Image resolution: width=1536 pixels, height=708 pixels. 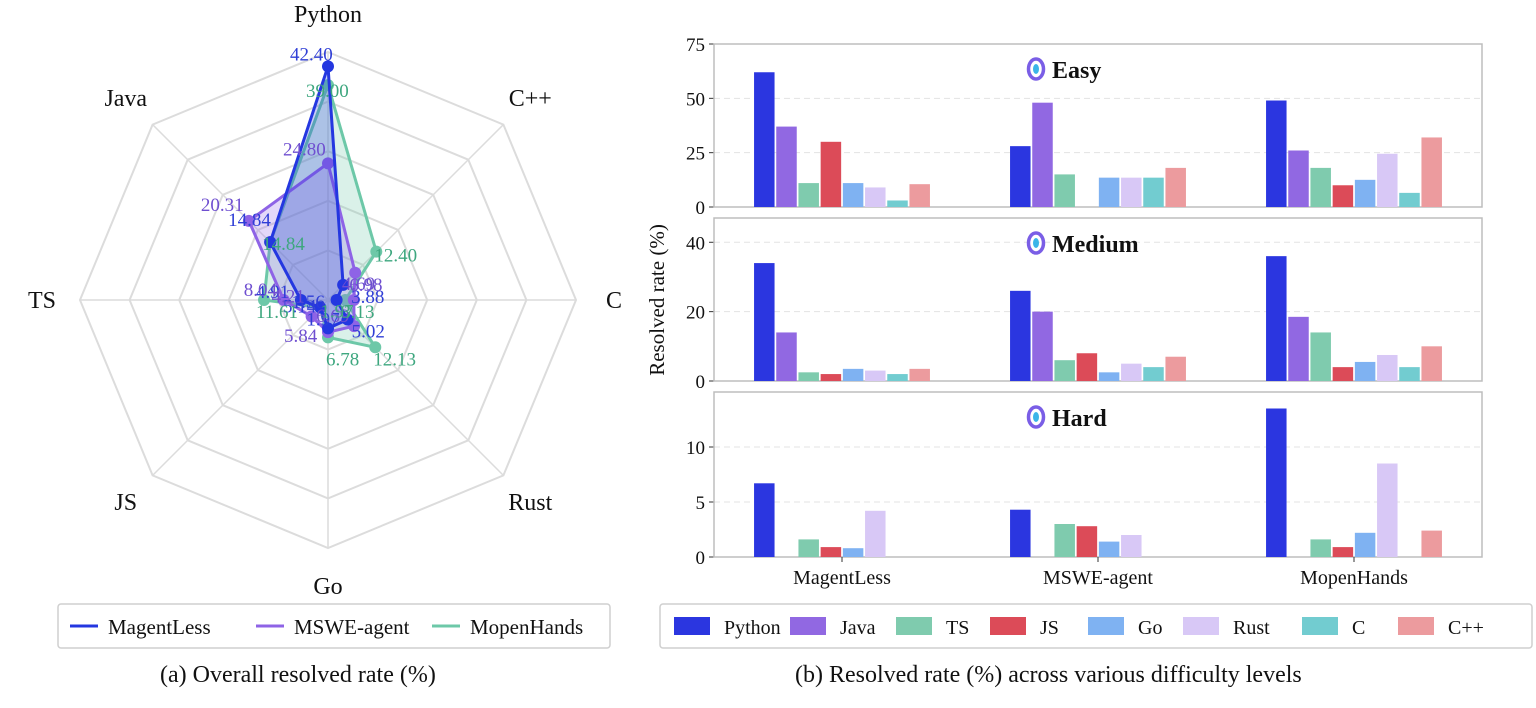 What do you see at coordinates (1084, 480) in the screenshot?
I see `bar-panel-hard: 0 5 10 Hard` at bounding box center [1084, 480].